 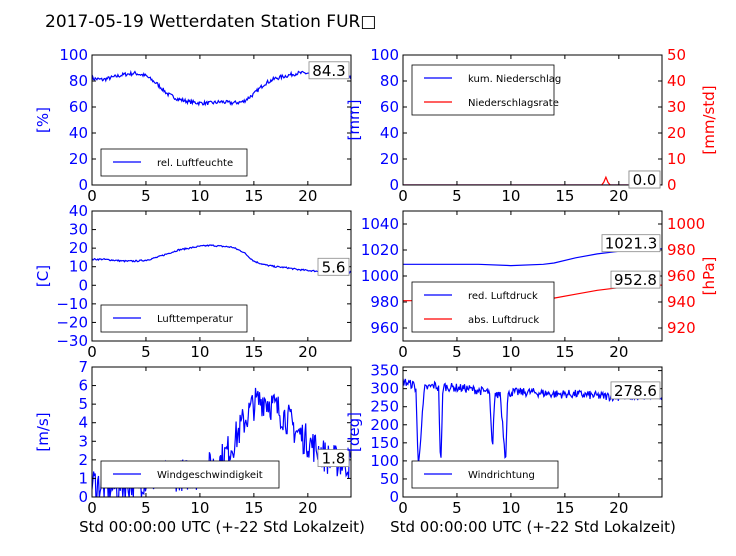 What do you see at coordinates (681, 276) in the screenshot?
I see `y-tick-label-right: 960` at bounding box center [681, 276].